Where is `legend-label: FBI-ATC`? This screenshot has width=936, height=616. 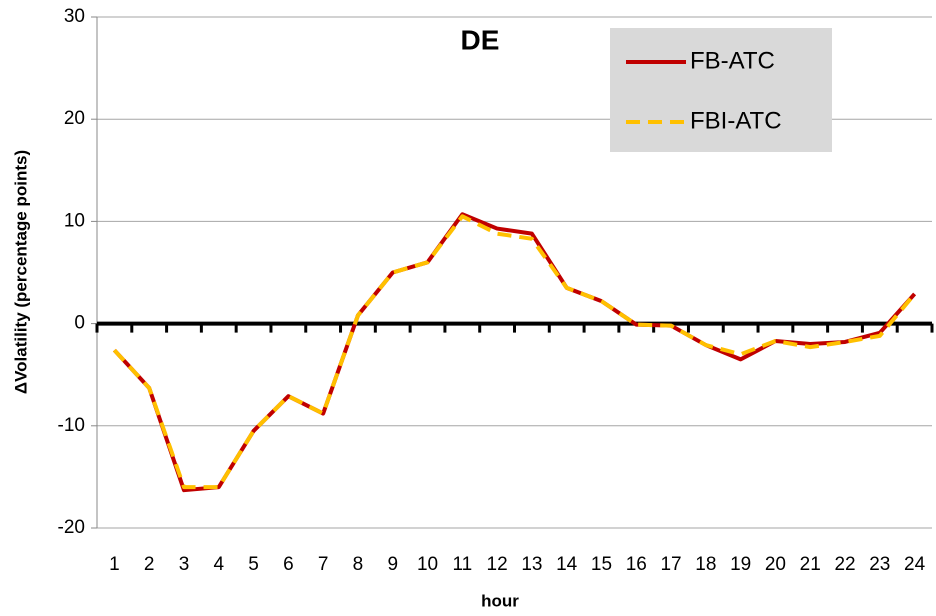 legend-label: FBI-ATC is located at coordinates (736, 120).